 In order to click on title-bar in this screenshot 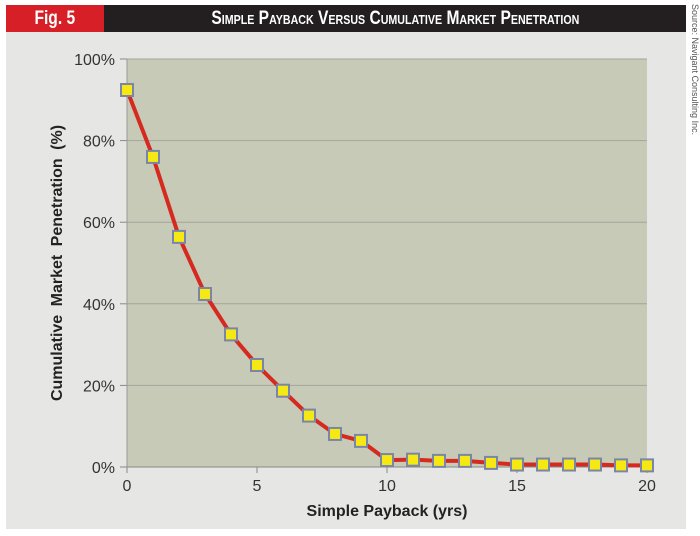, I will do `click(346, 18)`.